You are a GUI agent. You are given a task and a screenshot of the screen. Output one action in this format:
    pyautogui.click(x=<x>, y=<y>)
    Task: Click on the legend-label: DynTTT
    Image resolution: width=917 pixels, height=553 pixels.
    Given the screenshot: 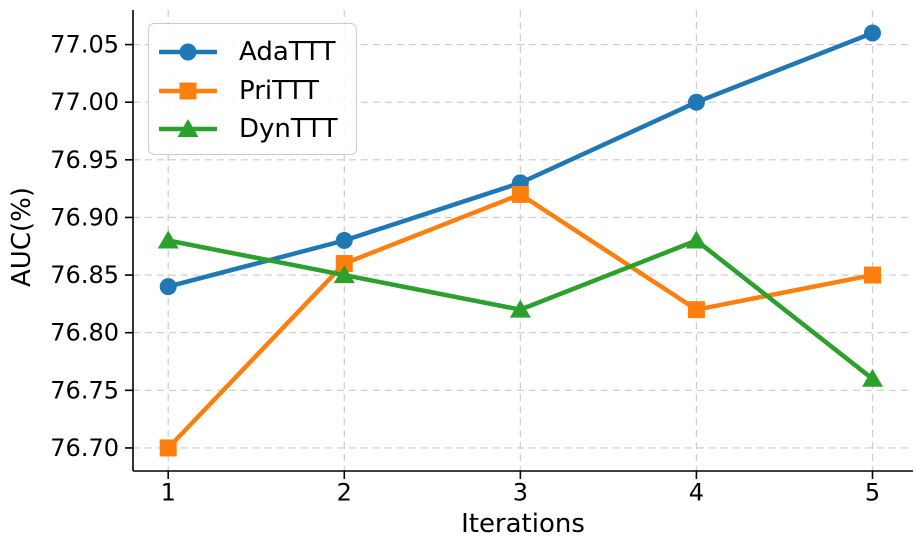 What is the action you would take?
    pyautogui.click(x=288, y=128)
    